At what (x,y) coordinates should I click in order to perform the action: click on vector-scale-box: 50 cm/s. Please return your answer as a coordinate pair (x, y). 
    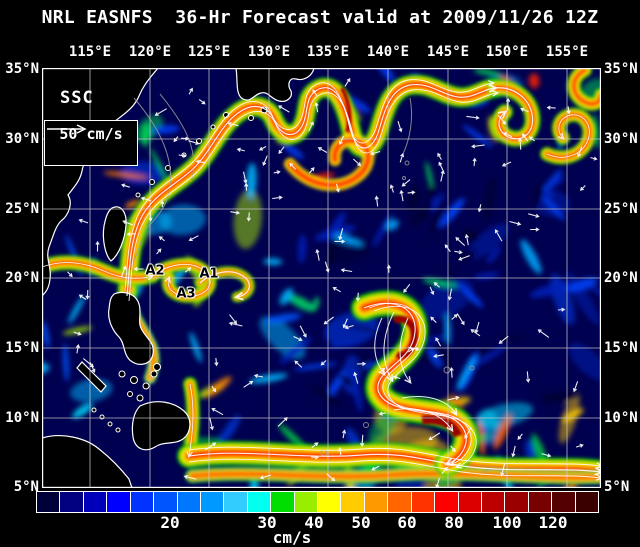
    Looking at the image, I should click on (91, 143).